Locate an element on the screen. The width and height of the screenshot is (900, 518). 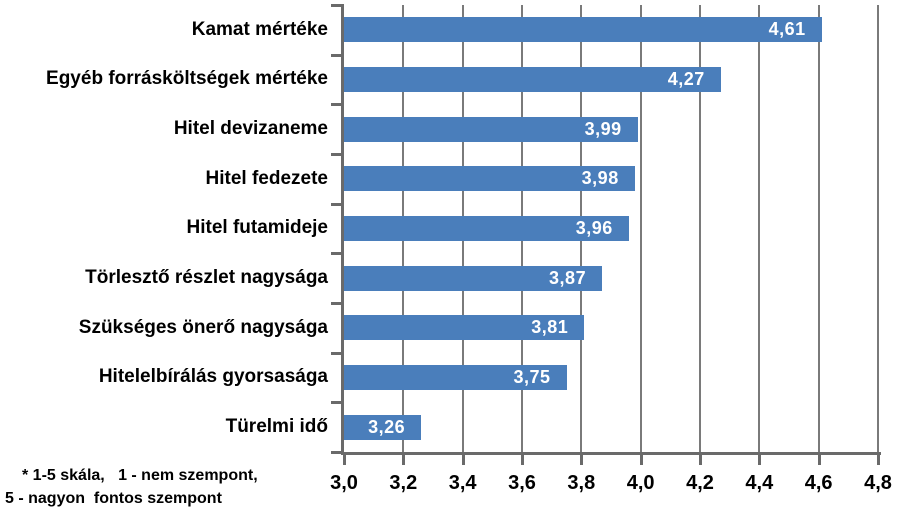
bar-row: 4,61 is located at coordinates (611, 30).